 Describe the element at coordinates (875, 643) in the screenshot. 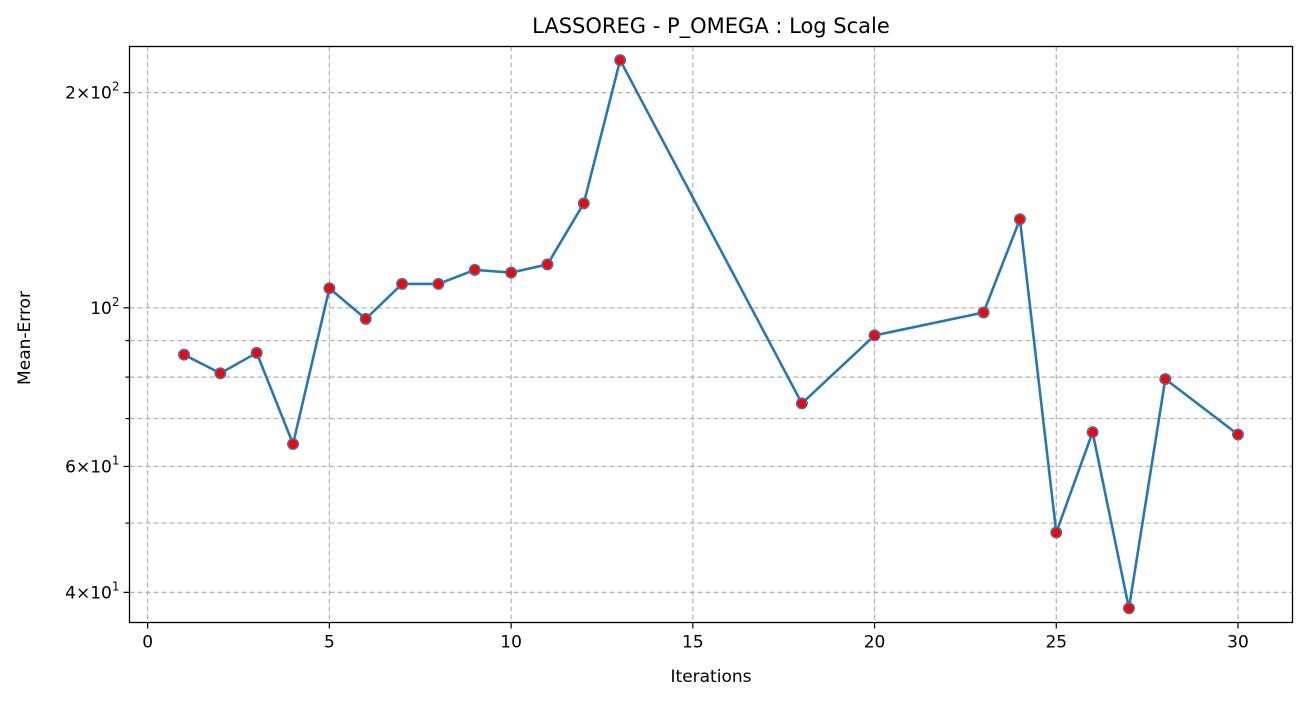

I see `x-tick-label: 20` at that location.